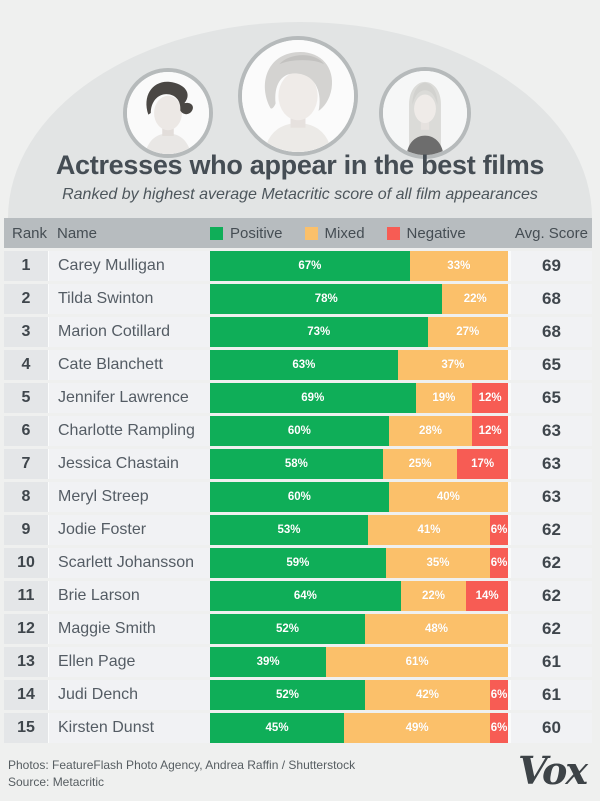  Describe the element at coordinates (168, 113) in the screenshot. I see `actress-photo-left` at that location.